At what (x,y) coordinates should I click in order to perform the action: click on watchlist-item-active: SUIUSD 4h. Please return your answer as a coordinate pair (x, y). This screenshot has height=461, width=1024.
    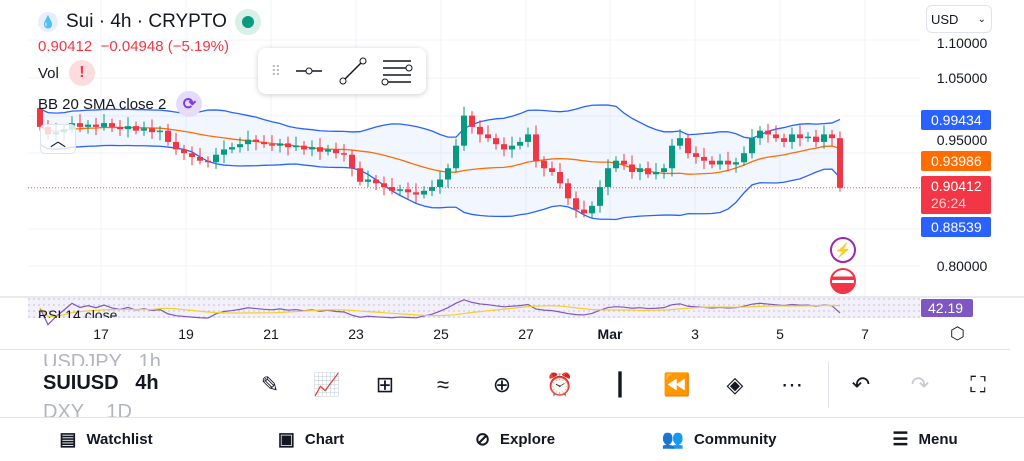
    Looking at the image, I should click on (101, 383).